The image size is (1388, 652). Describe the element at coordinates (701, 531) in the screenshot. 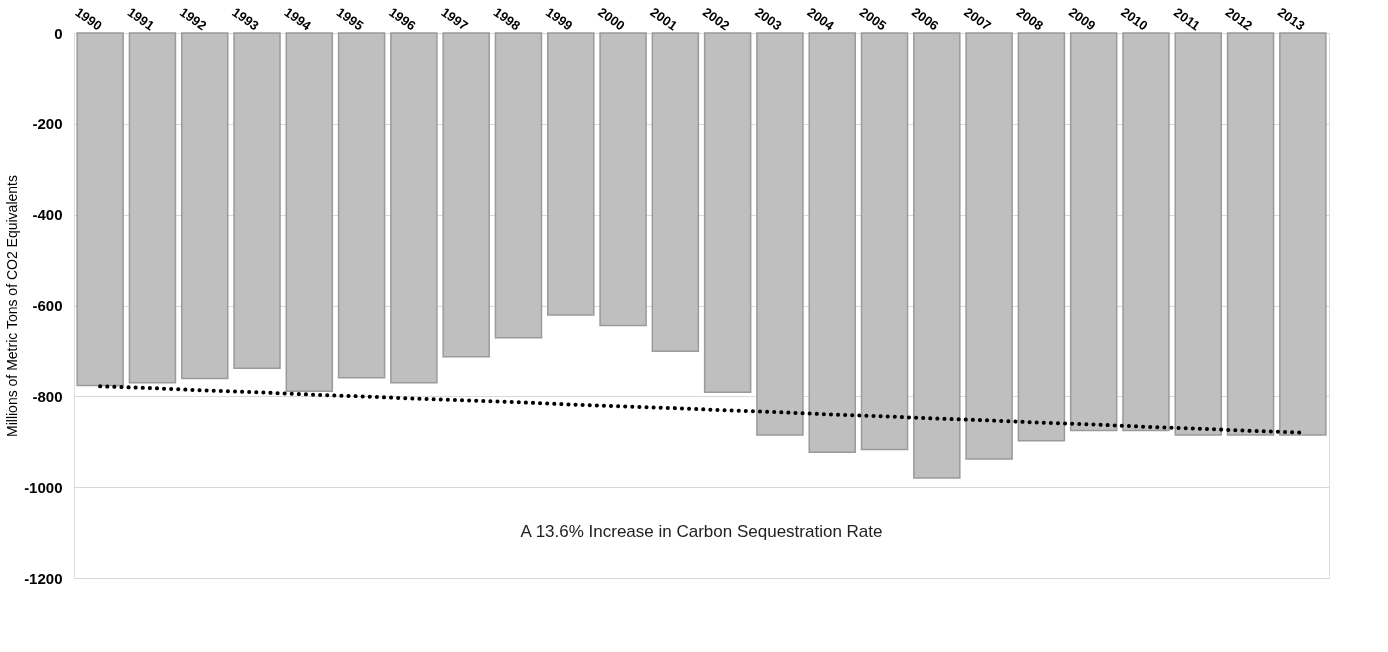

I see `annotation: A 13.6% Increase in Carbon Sequestration Rate` at that location.